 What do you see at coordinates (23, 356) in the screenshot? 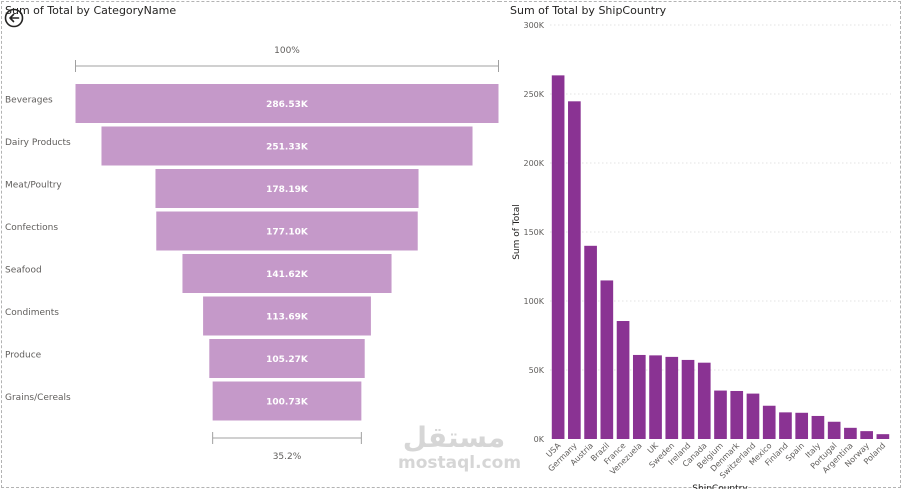
I see `funnel-category-label: Produce` at bounding box center [23, 356].